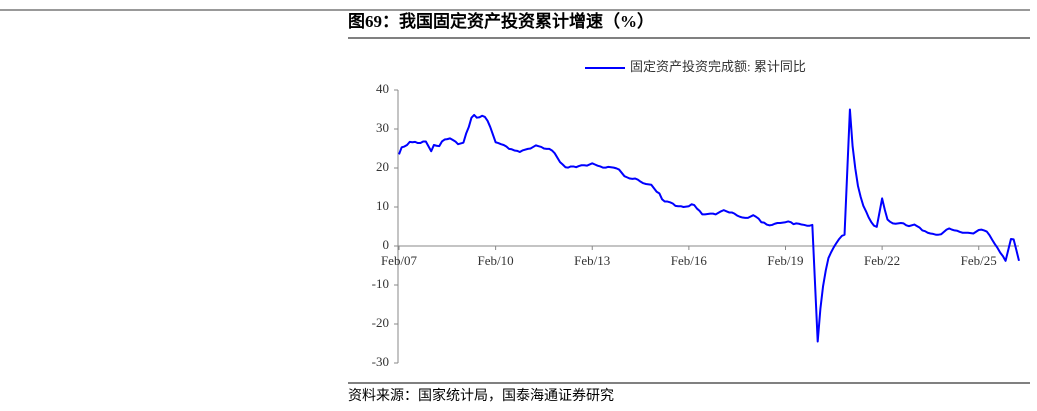  I want to click on x-tick-label: Feb/10, so click(496, 260).